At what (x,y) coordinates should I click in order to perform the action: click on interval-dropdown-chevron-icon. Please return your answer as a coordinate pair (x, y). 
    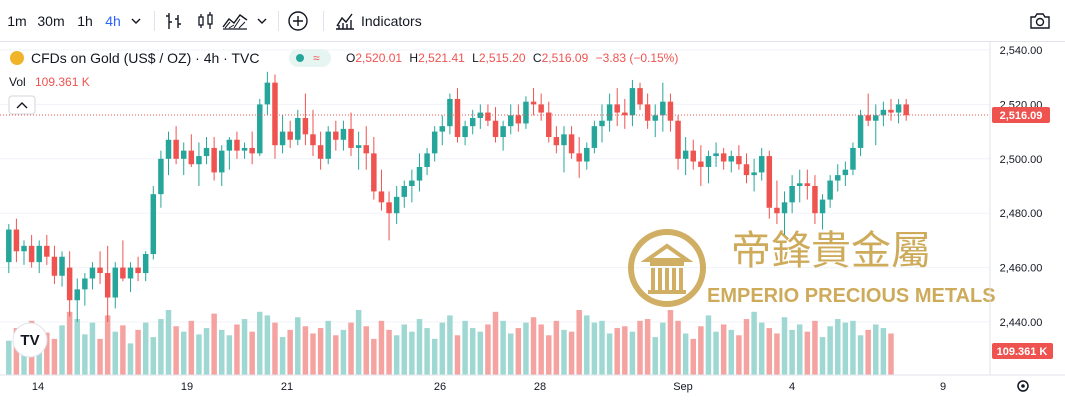
    Looking at the image, I should click on (136, 21).